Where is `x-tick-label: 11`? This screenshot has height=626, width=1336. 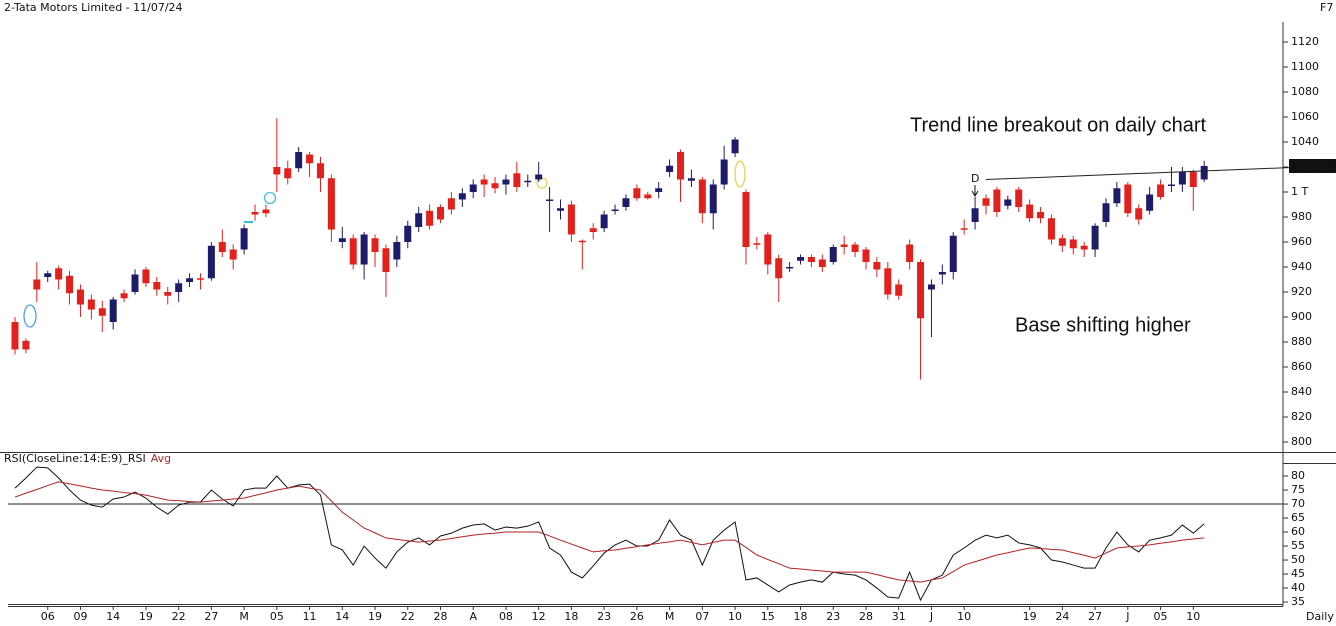
x-tick-label: 11 is located at coordinates (310, 616).